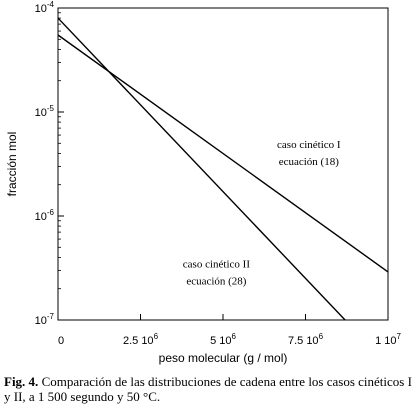 This screenshot has height=412, width=419. Describe the element at coordinates (216, 281) in the screenshot. I see `annotation-text: ecuación (28)` at that location.